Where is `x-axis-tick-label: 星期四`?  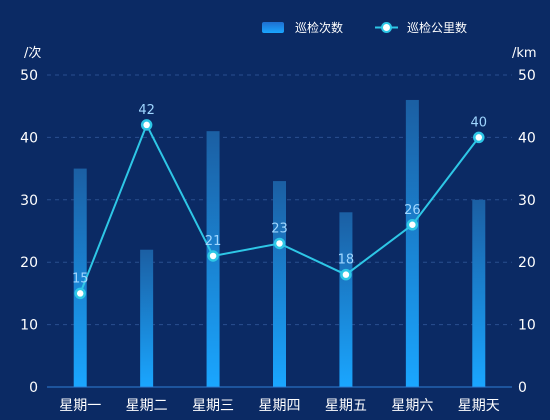
x-axis-tick-label: 星期四 is located at coordinates (280, 406).